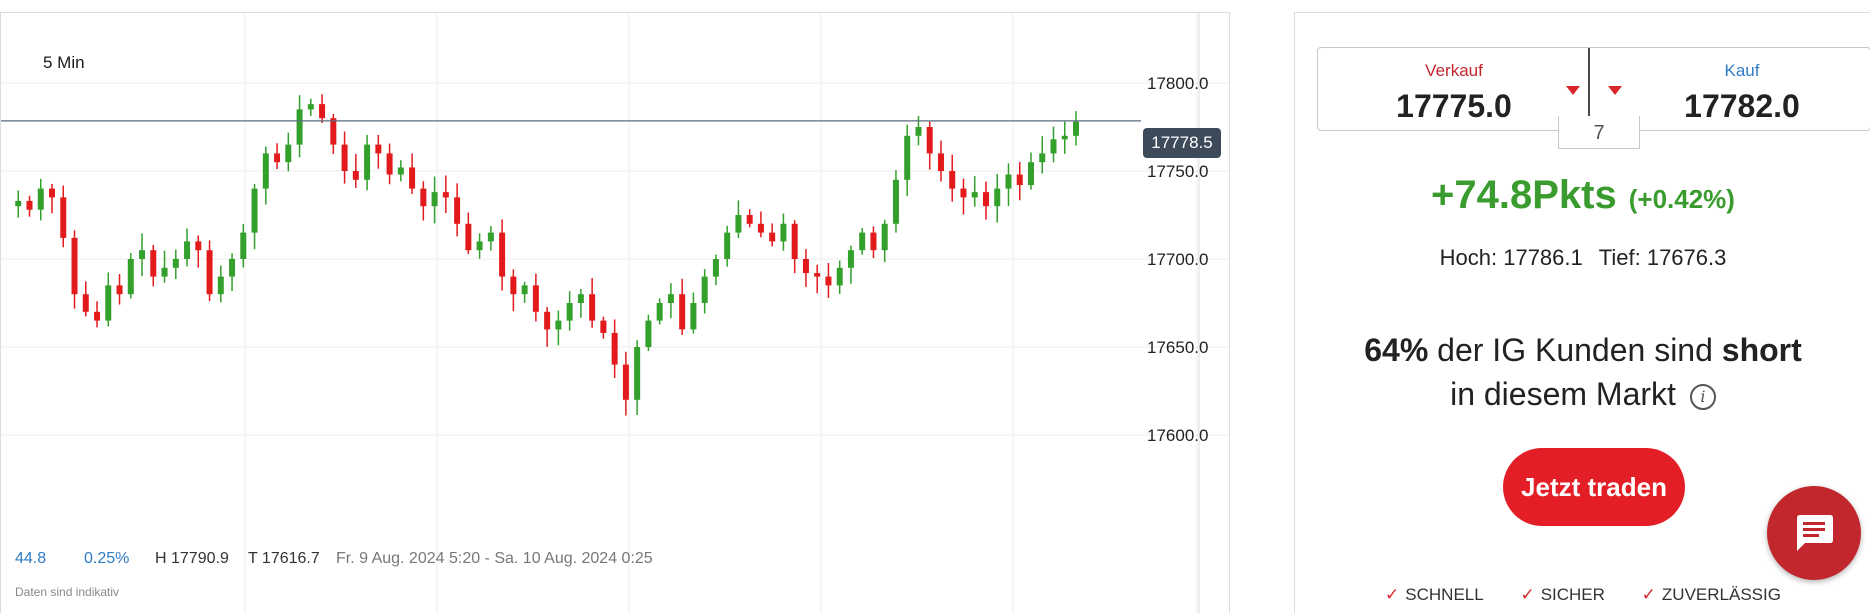  What do you see at coordinates (1702, 396) in the screenshot?
I see `info-icon: i` at bounding box center [1702, 396].